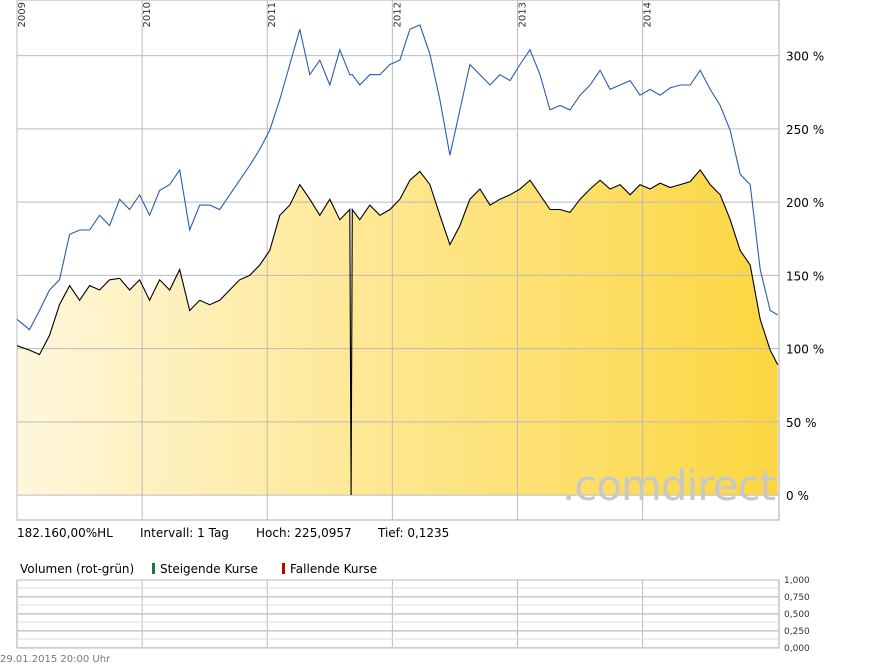 This screenshot has width=895, height=669. Describe the element at coordinates (805, 57) in the screenshot. I see `y-tick-label: 300 %` at that location.